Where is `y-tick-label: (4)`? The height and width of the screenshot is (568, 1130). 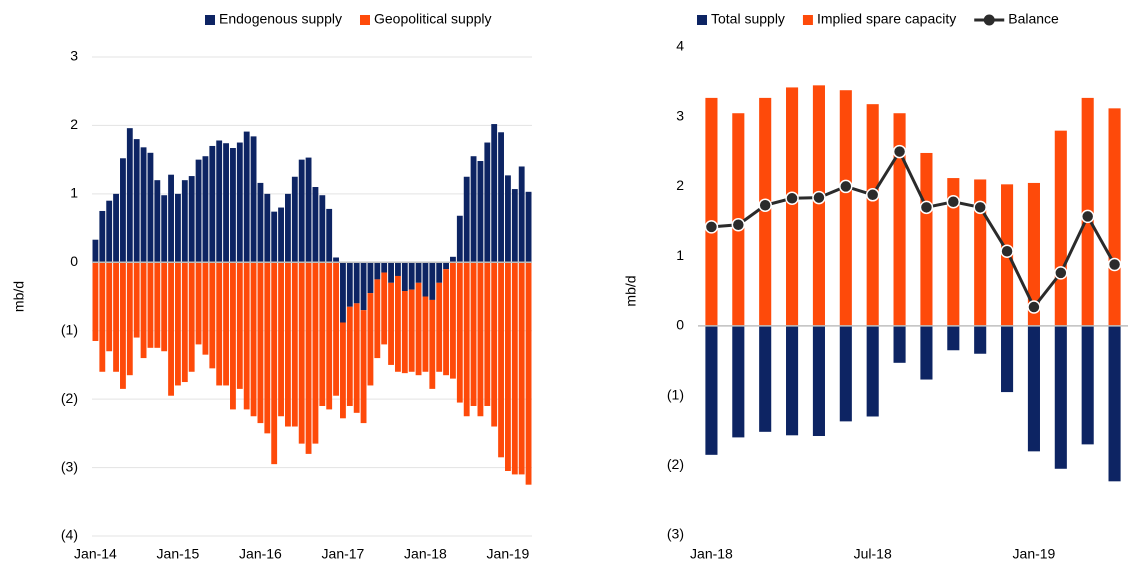
y-tick-label: (4) is located at coordinates (69, 535).